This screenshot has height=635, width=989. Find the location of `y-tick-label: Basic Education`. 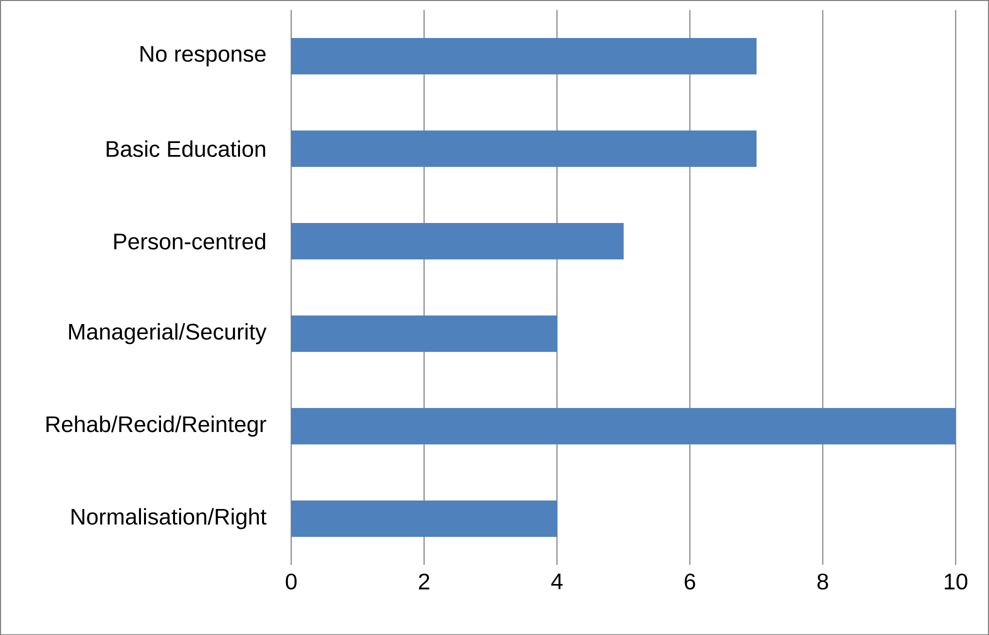

y-tick-label: Basic Education is located at coordinates (186, 148).